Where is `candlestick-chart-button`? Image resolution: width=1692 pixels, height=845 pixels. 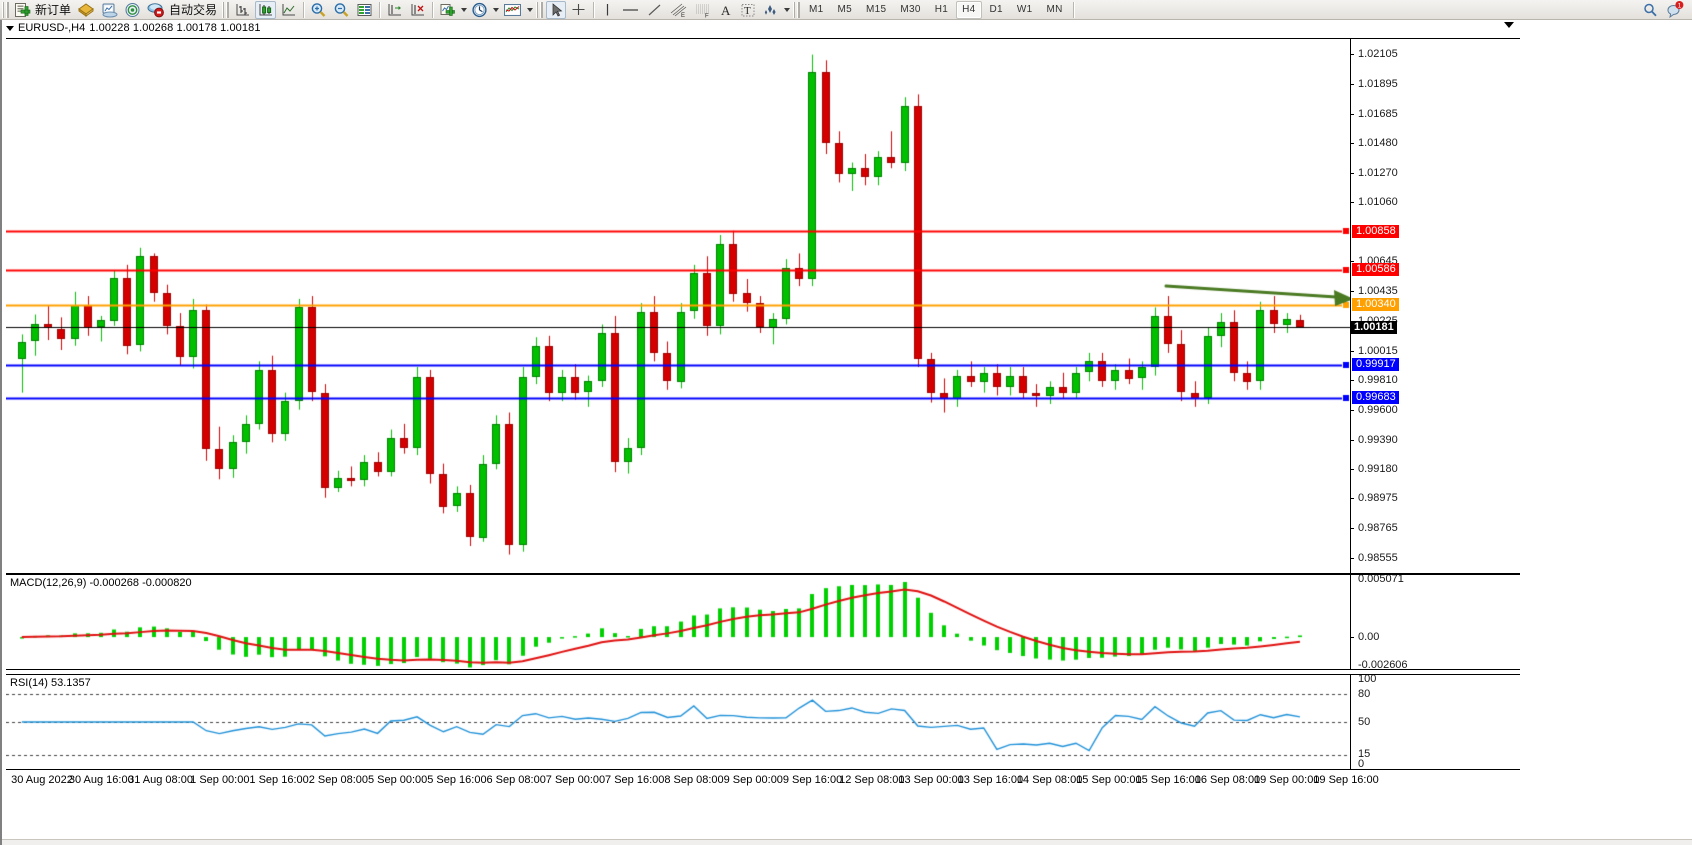 candlestick-chart-button is located at coordinates (266, 9).